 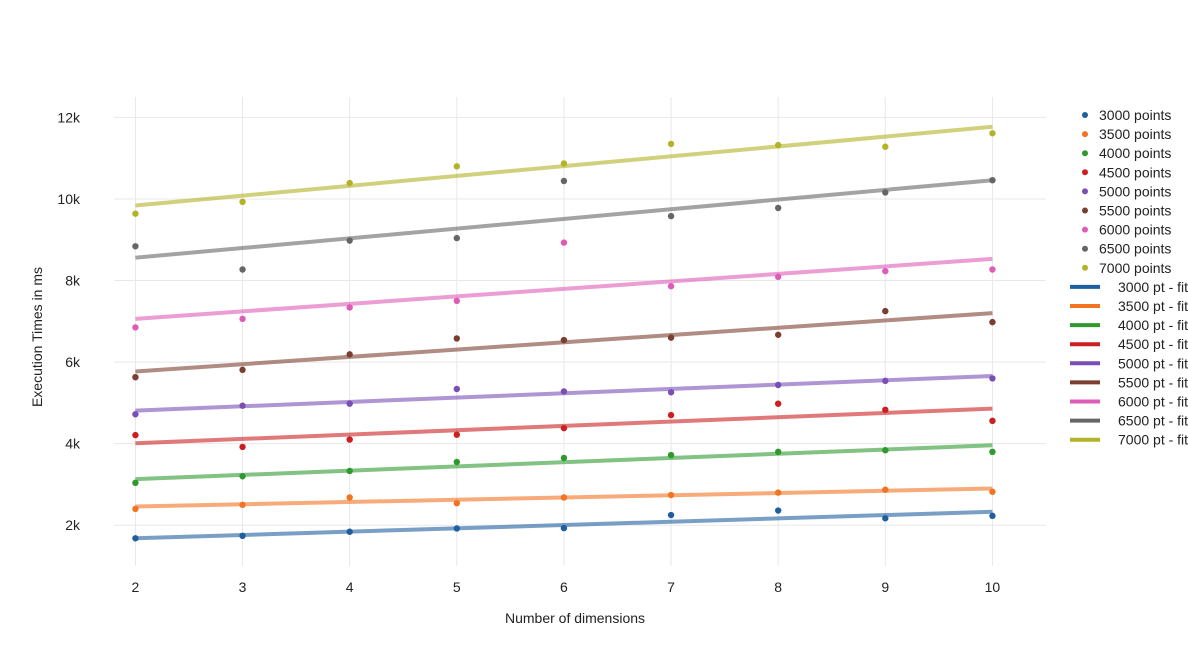 What do you see at coordinates (1135, 153) in the screenshot?
I see `legend-label: 4000 points` at bounding box center [1135, 153].